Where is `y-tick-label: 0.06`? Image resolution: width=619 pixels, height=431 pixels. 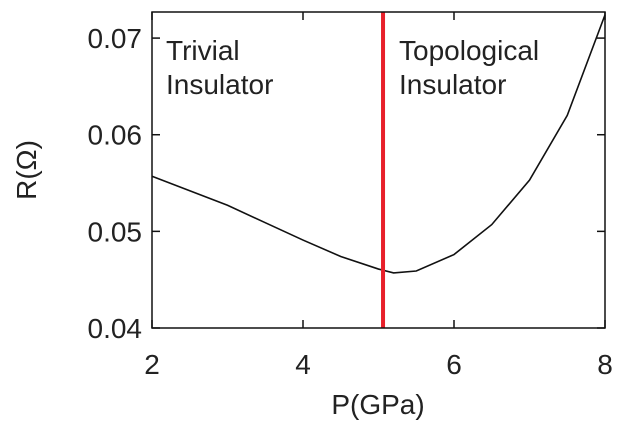 y-tick-label: 0.06 is located at coordinates (115, 135).